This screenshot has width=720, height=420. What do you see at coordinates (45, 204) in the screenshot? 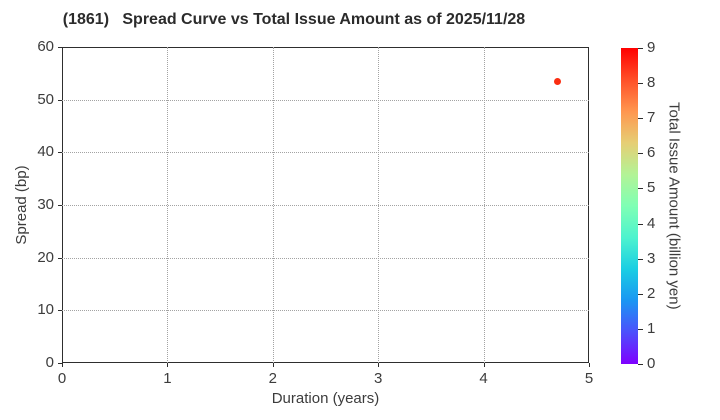
I see `y-tick-label: 30` at bounding box center [45, 204].